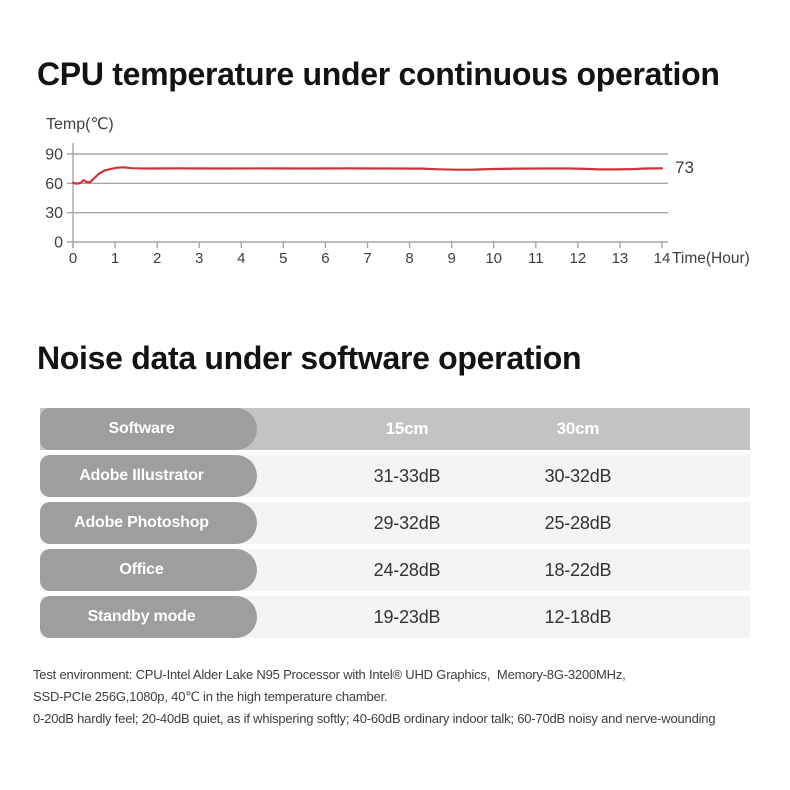 The height and width of the screenshot is (790, 790). What do you see at coordinates (157, 258) in the screenshot?
I see `x-tick-label: 2` at bounding box center [157, 258].